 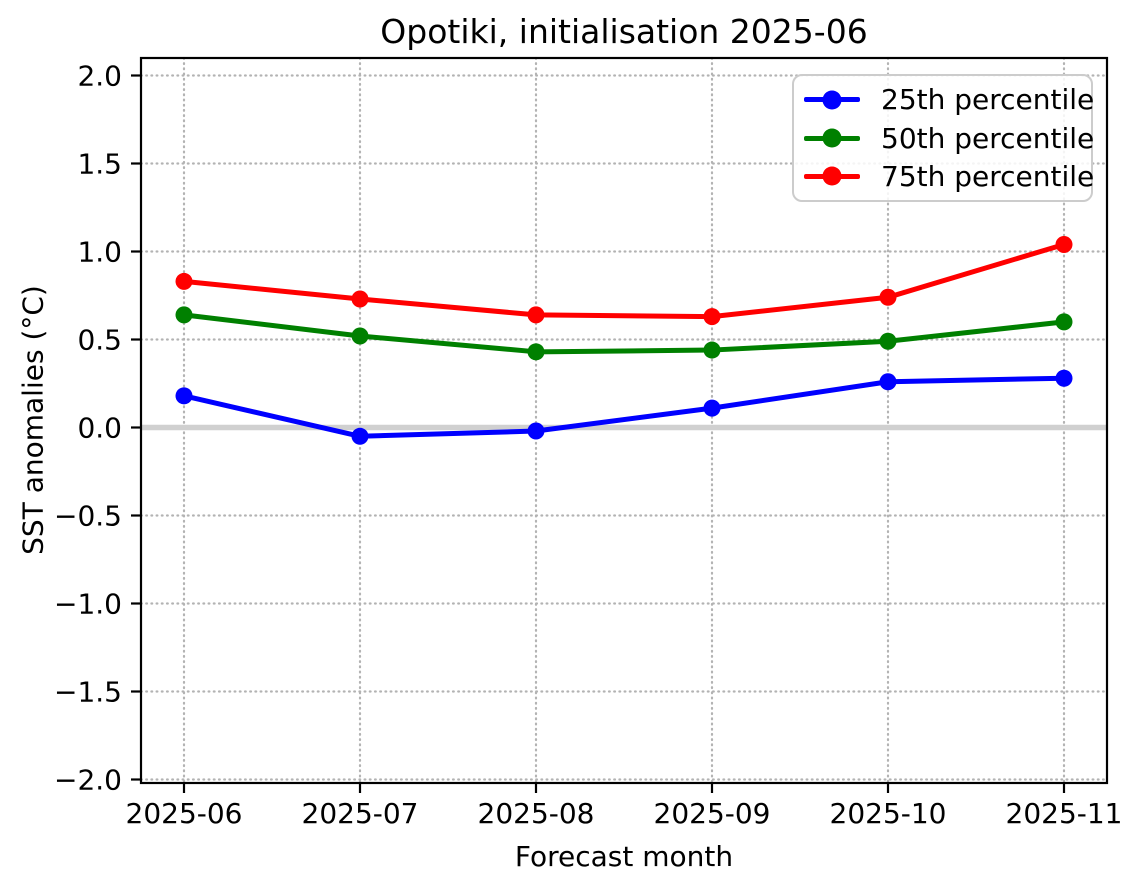 I want to click on legend-label: 50th percentile, so click(x=988, y=138).